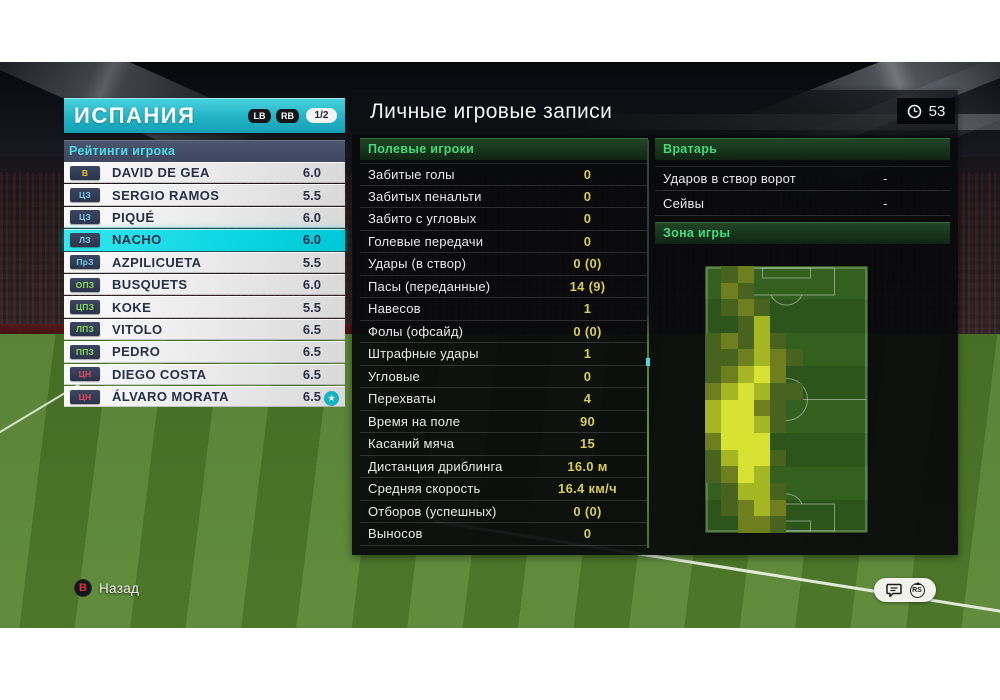 The width and height of the screenshot is (1000, 700). What do you see at coordinates (119, 588) in the screenshot?
I see `back-label: Назад` at bounding box center [119, 588].